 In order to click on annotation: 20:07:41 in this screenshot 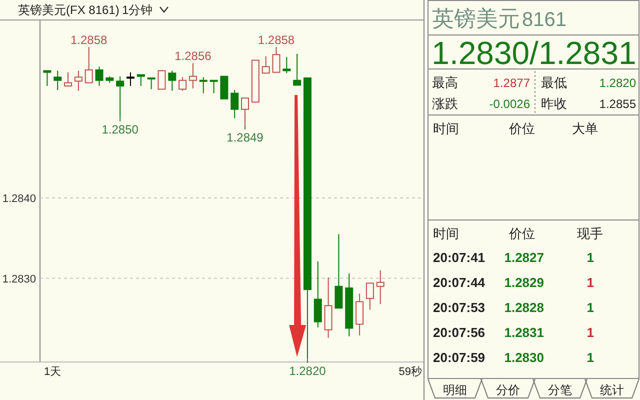, I will do `click(459, 257)`.